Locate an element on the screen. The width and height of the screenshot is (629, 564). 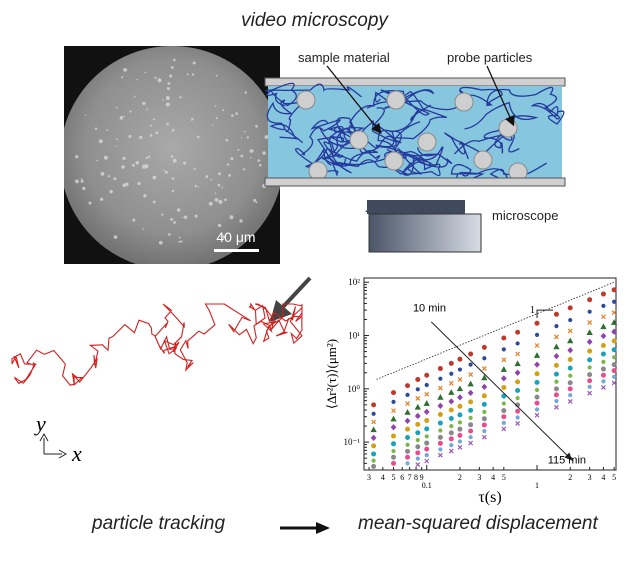
particle-tracking-caption: particle tracking is located at coordinates (159, 523).